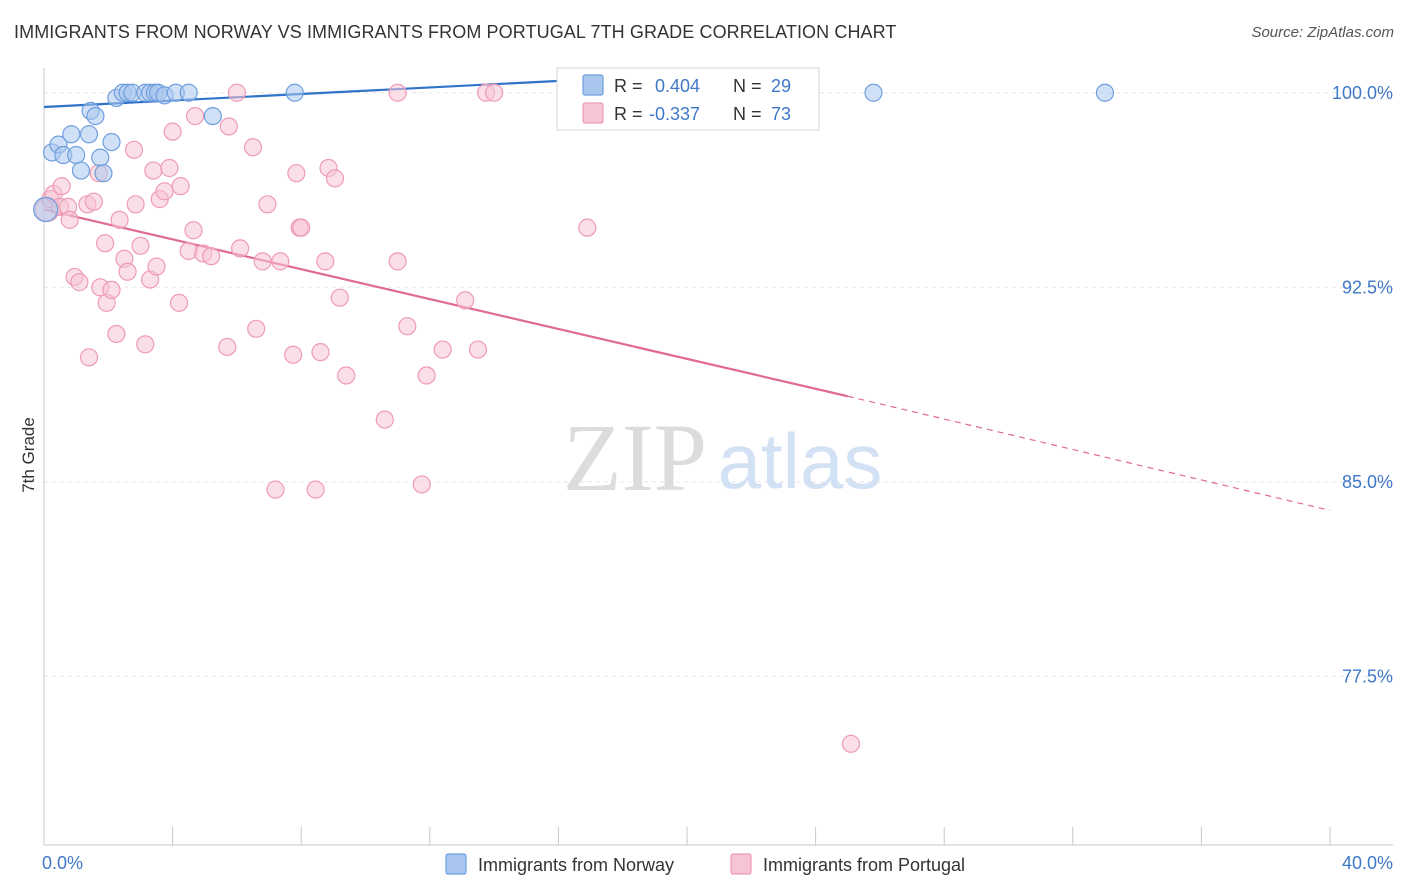 Image resolution: width=1406 pixels, height=892 pixels. I want to click on legend-label-norway: Immigrants from Norway, so click(576, 865).